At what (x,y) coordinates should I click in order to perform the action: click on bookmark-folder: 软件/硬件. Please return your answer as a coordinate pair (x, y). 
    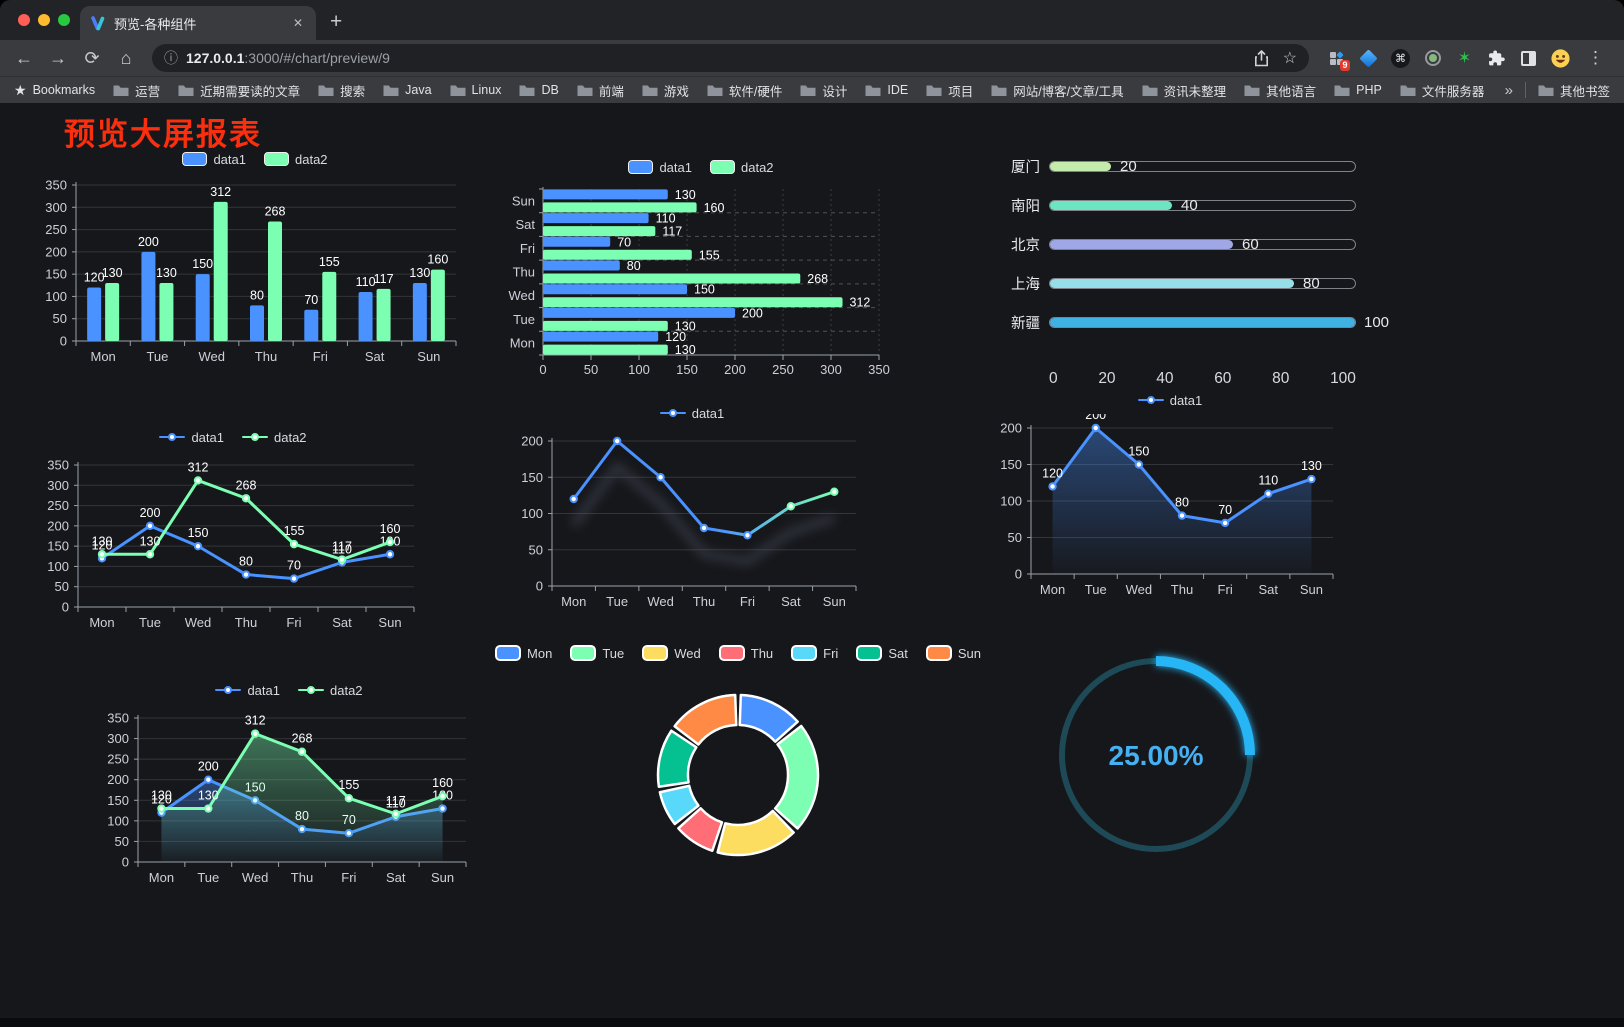
    Looking at the image, I should click on (744, 90).